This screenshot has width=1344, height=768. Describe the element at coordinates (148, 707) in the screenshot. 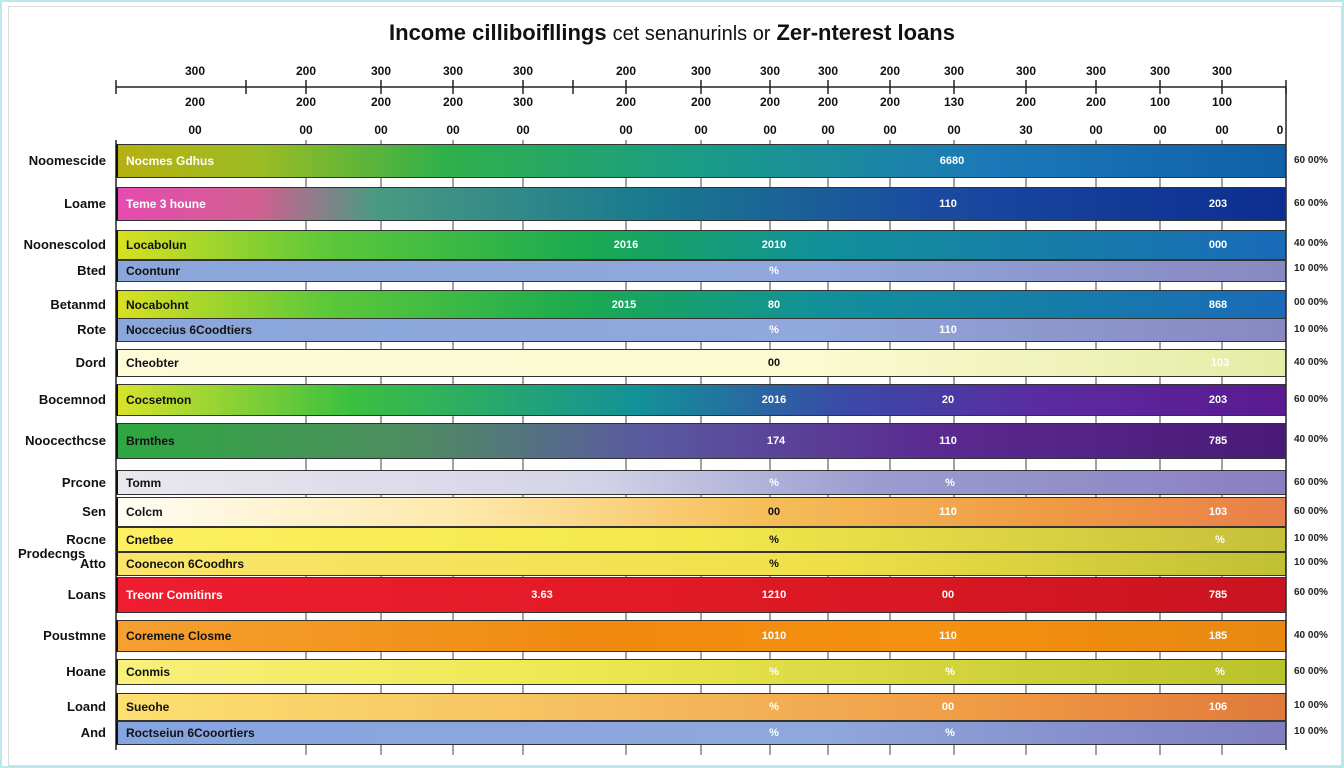

I see `bar-name-label: Sueohe` at that location.